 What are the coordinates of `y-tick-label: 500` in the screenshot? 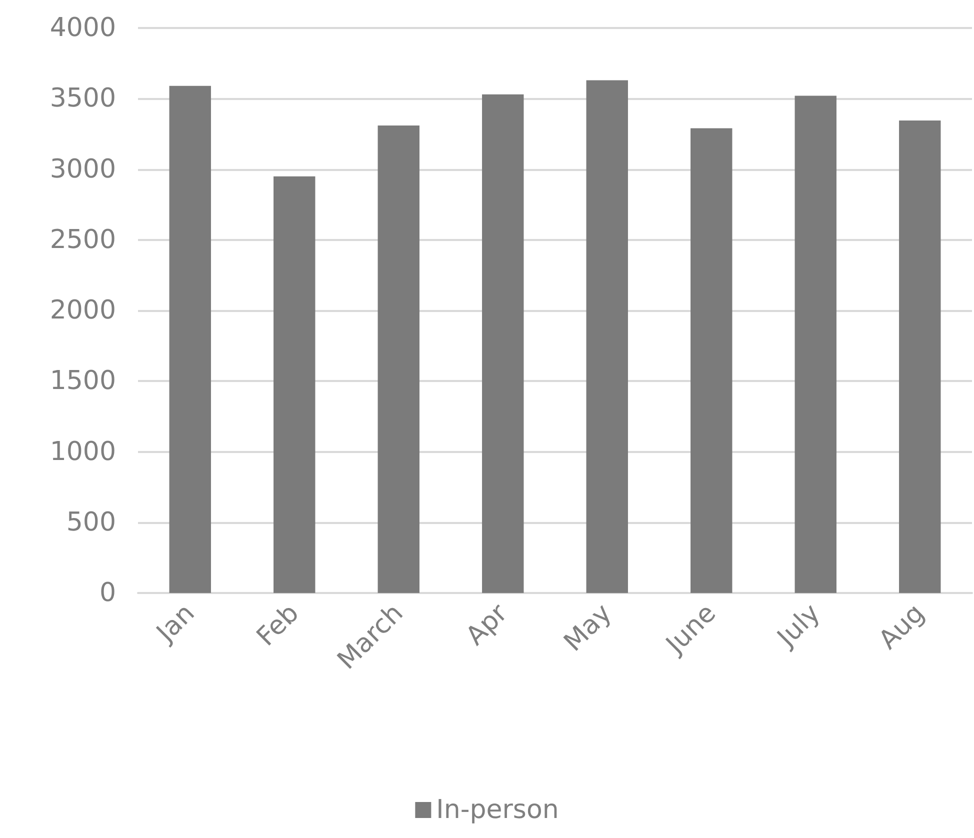 It's located at (91, 522).